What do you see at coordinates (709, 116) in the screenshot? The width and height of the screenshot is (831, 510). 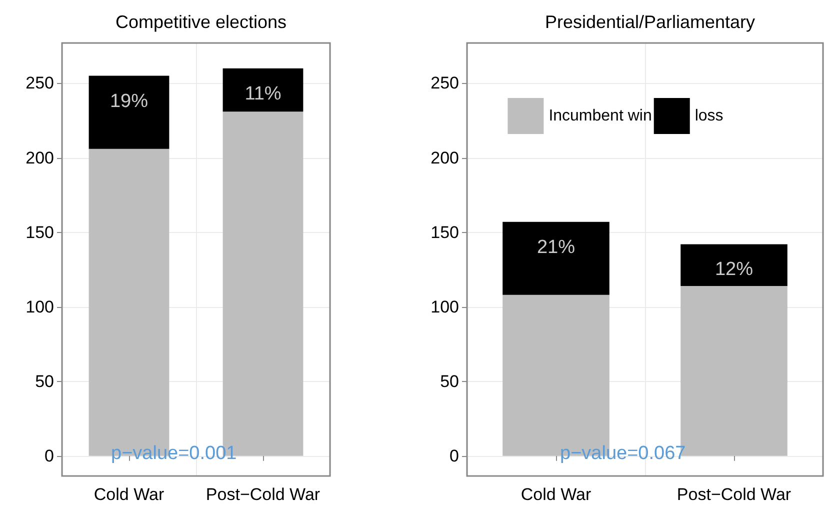 I see `legend-label: loss` at bounding box center [709, 116].